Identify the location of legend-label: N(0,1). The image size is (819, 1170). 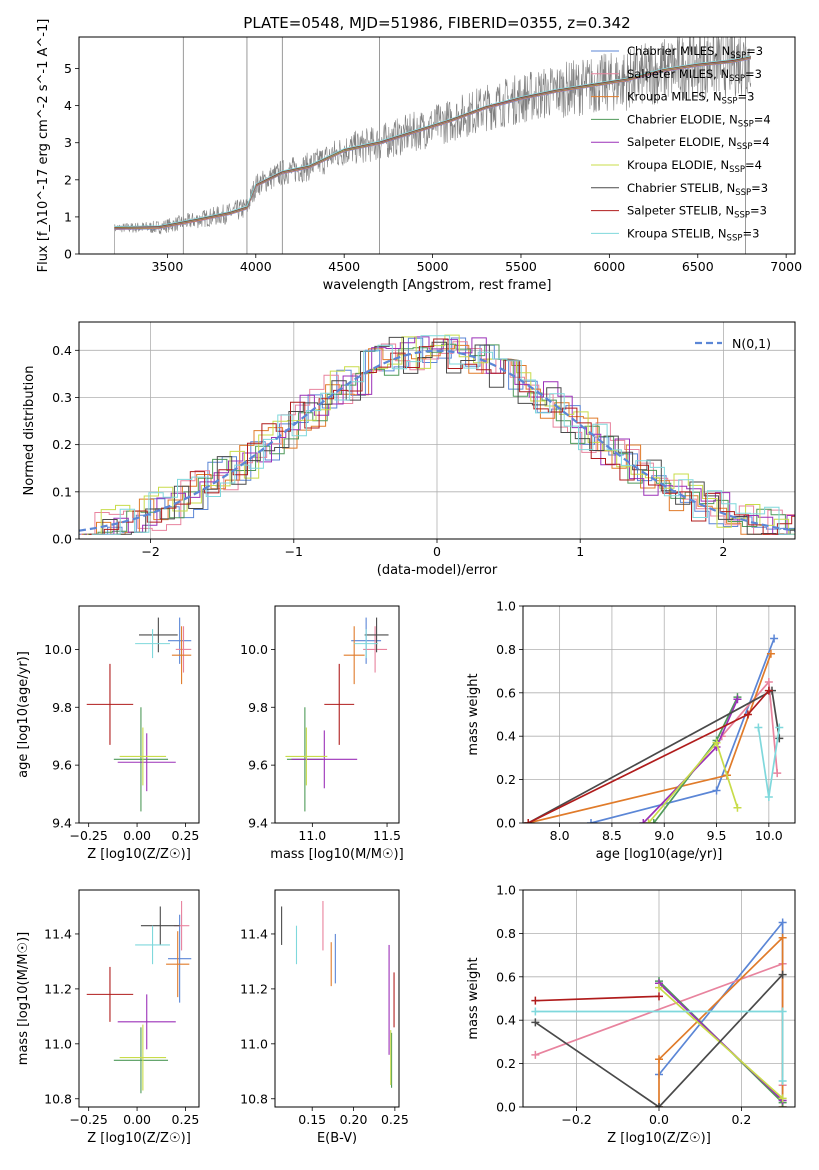
(751, 343).